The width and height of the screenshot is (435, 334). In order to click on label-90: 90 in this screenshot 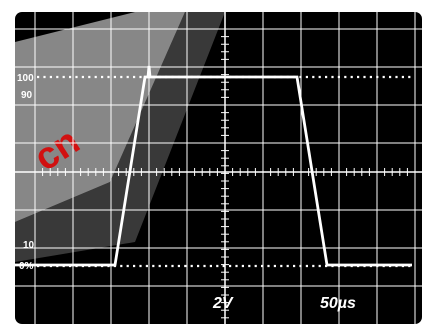, I will do `click(27, 95)`.